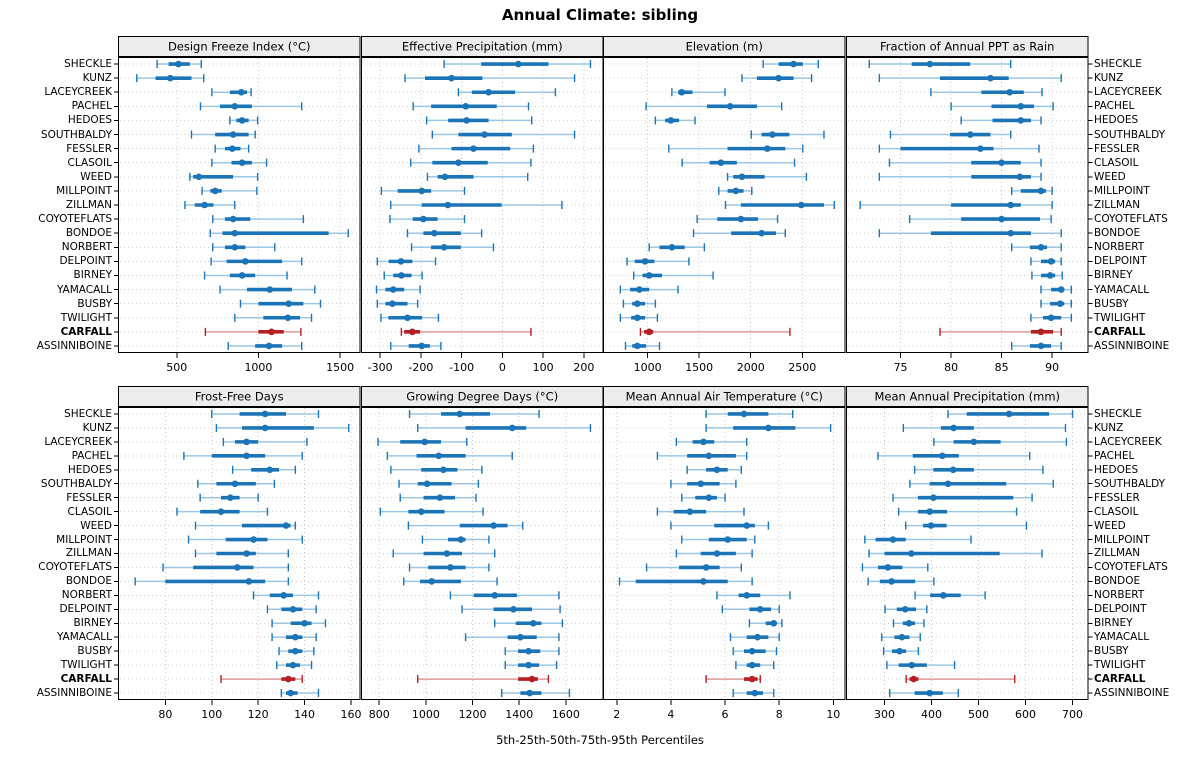 This screenshot has height=775, width=1200. Describe the element at coordinates (420, 367) in the screenshot. I see `axis-tick-label: -200` at that location.